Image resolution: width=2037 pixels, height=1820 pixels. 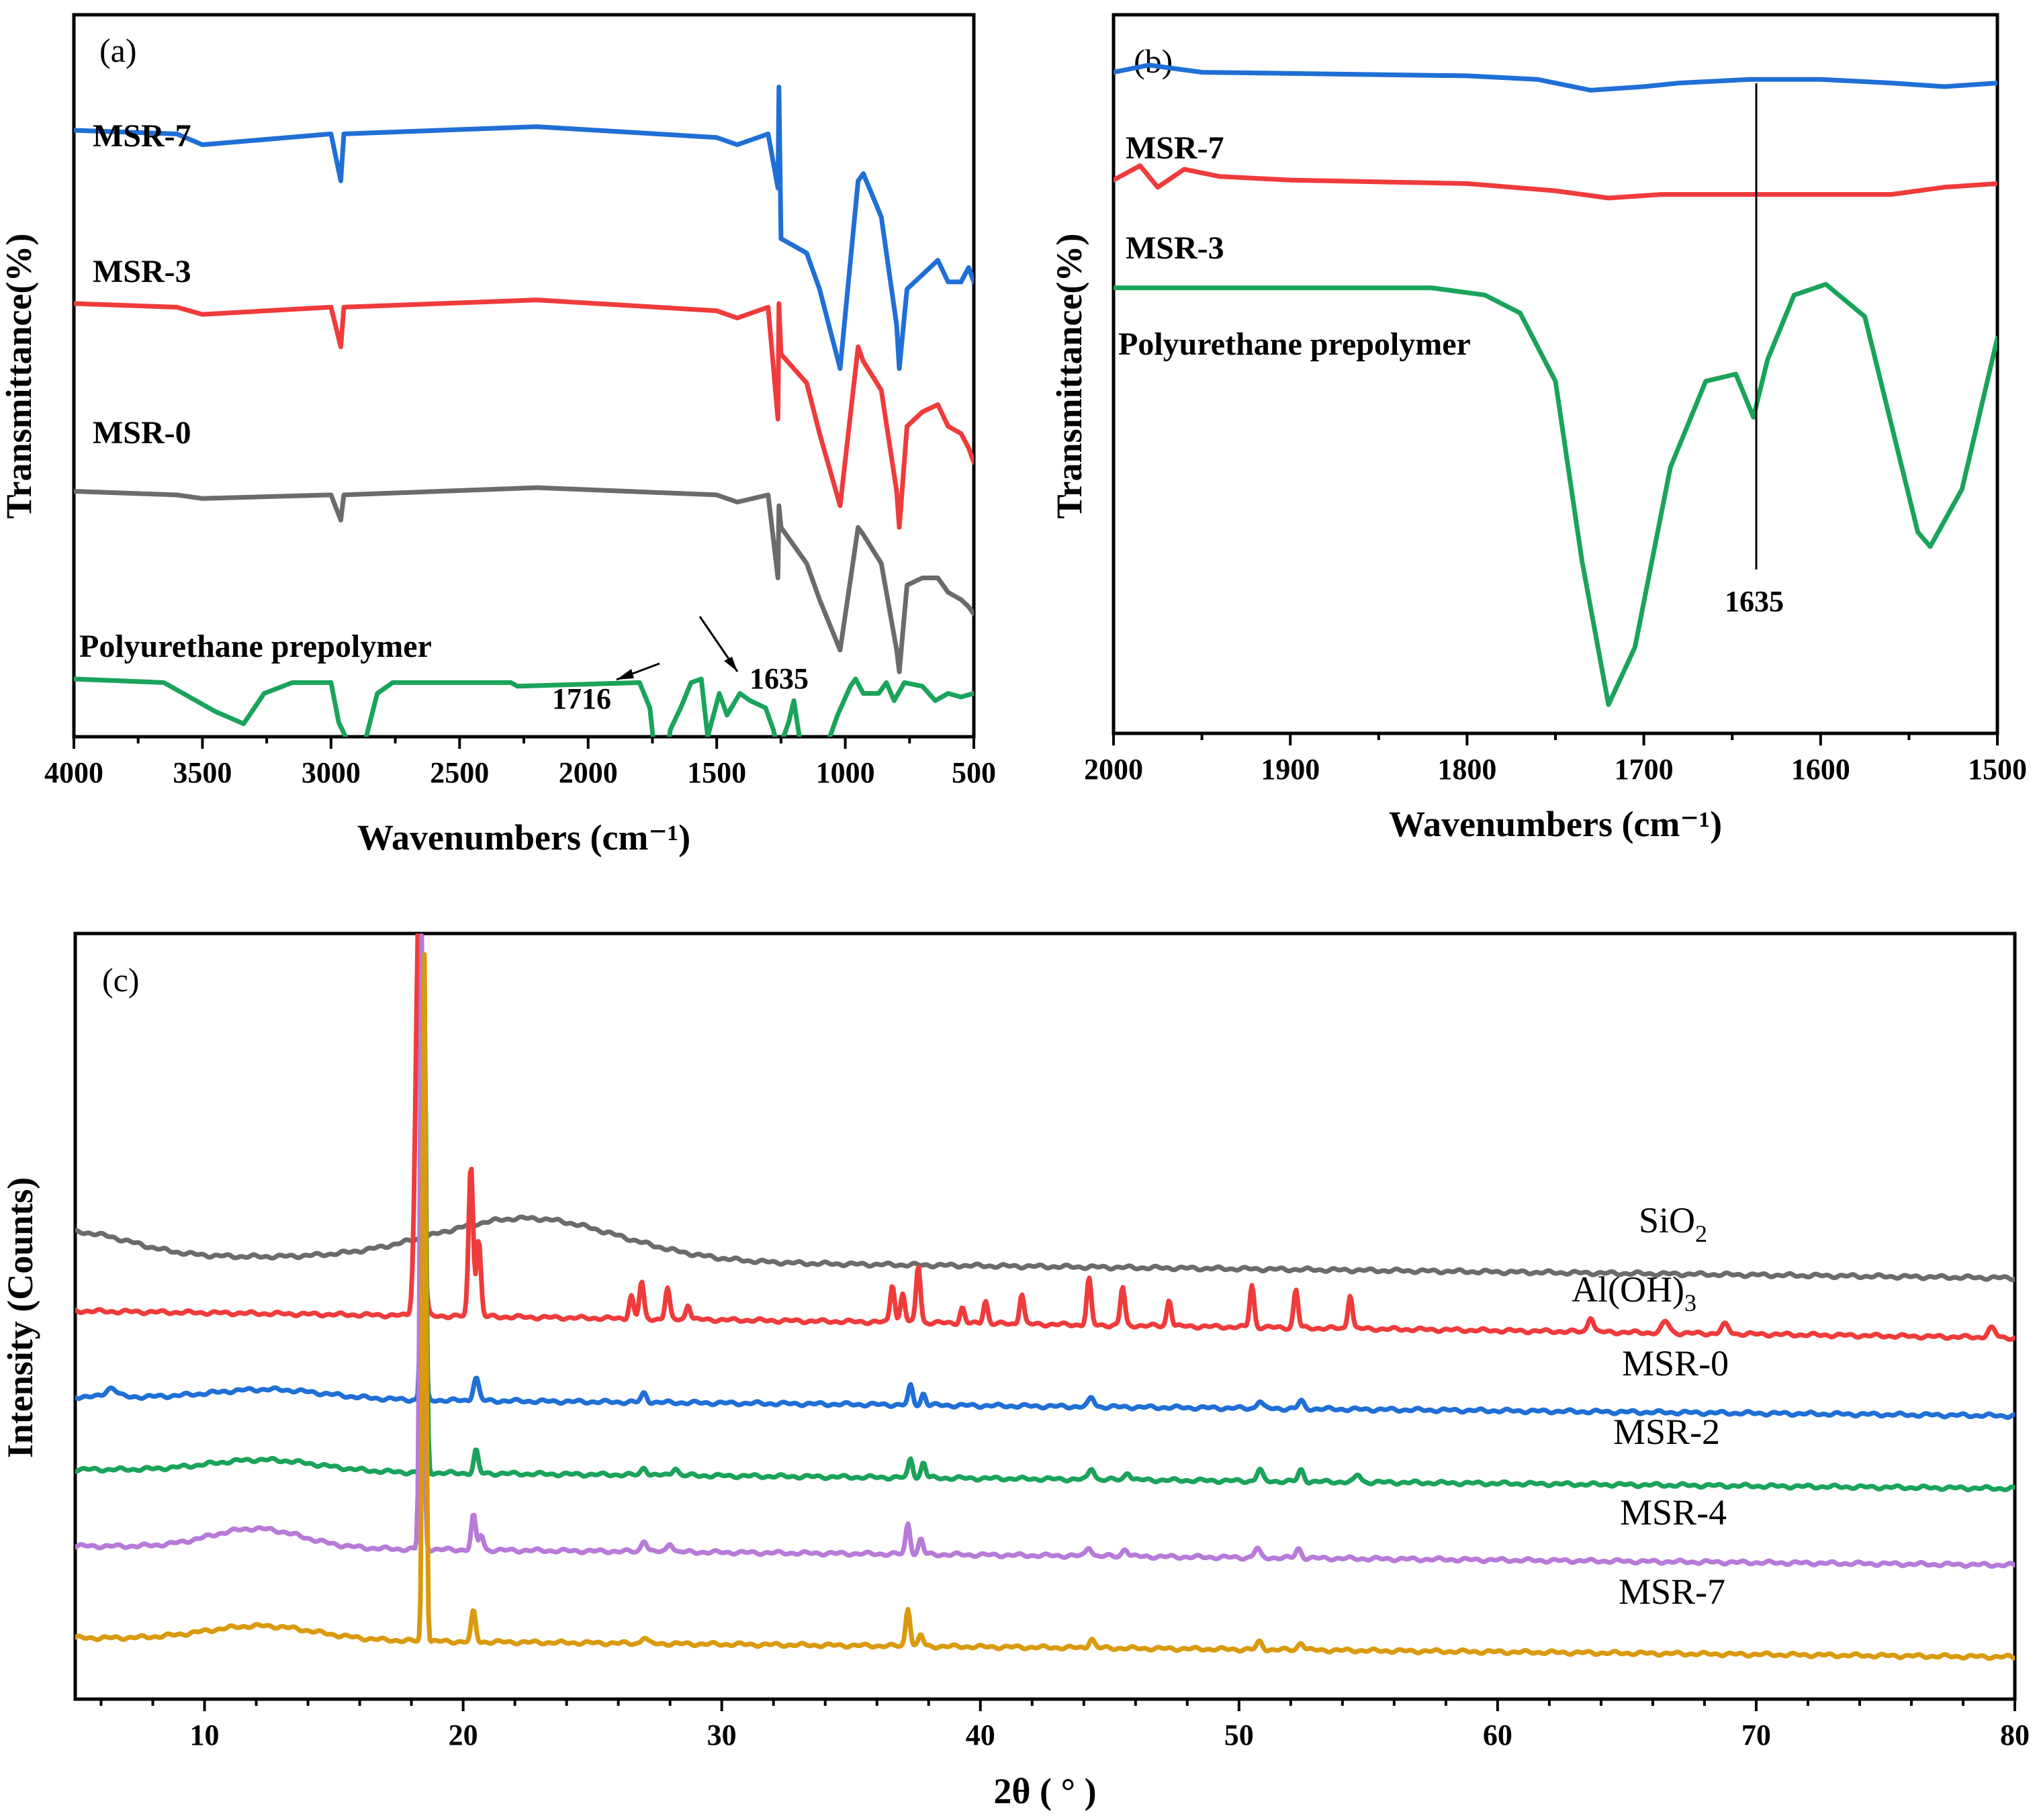 What do you see at coordinates (980, 1735) in the screenshot?
I see `x-tick-label-40: 40` at bounding box center [980, 1735].